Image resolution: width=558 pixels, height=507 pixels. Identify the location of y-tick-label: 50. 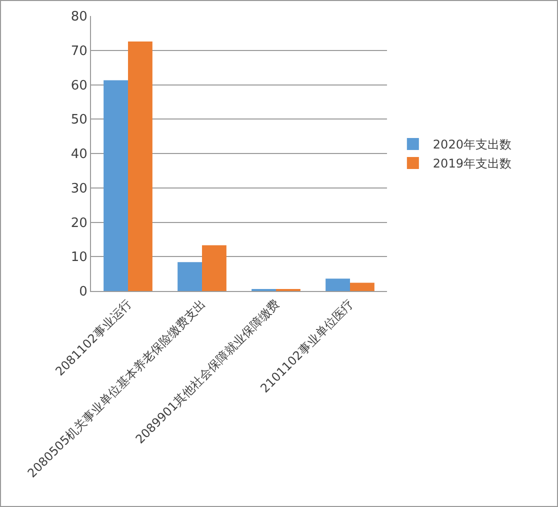
(79, 120).